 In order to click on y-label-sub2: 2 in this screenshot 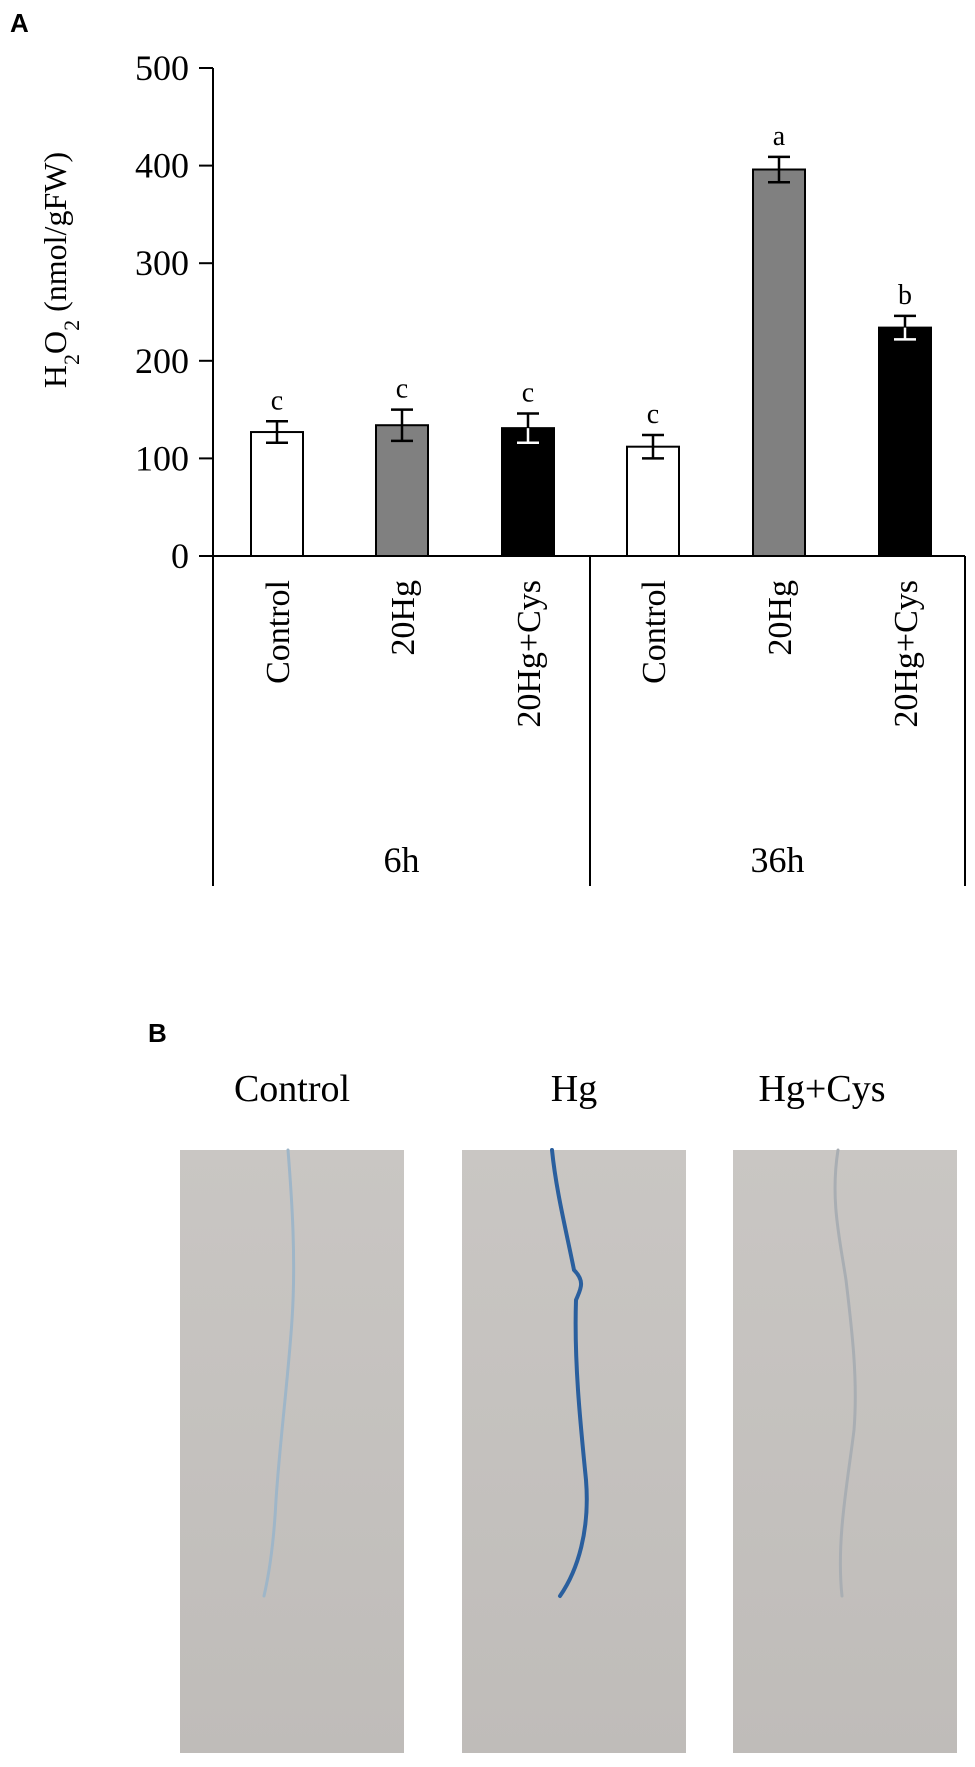, I will do `click(71, 325)`.